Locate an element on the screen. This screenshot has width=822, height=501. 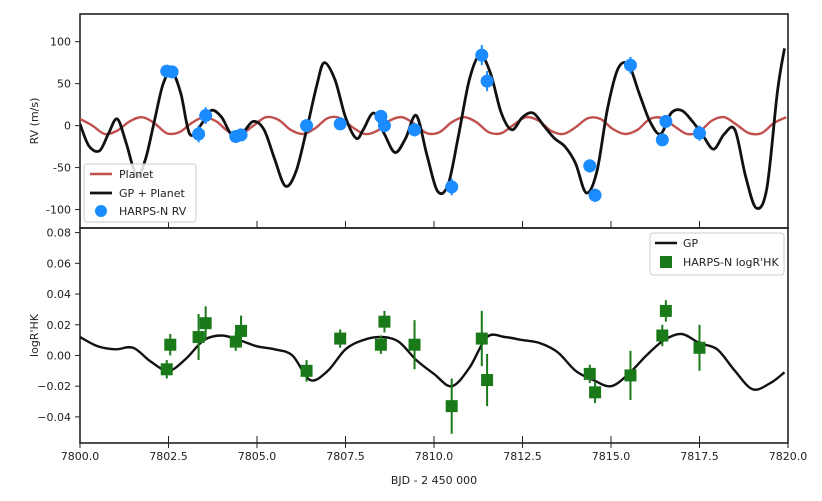
rv-legend: Planet GP + Planet HARPS-N RV is located at coordinates (140, 193).